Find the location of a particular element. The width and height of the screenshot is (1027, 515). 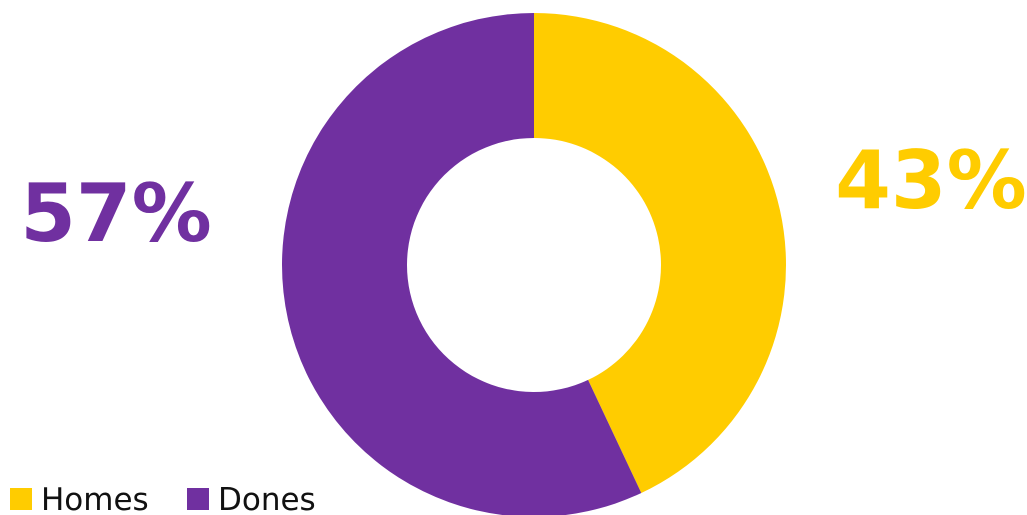

legend-swatch-homes is located at coordinates (21, 499).